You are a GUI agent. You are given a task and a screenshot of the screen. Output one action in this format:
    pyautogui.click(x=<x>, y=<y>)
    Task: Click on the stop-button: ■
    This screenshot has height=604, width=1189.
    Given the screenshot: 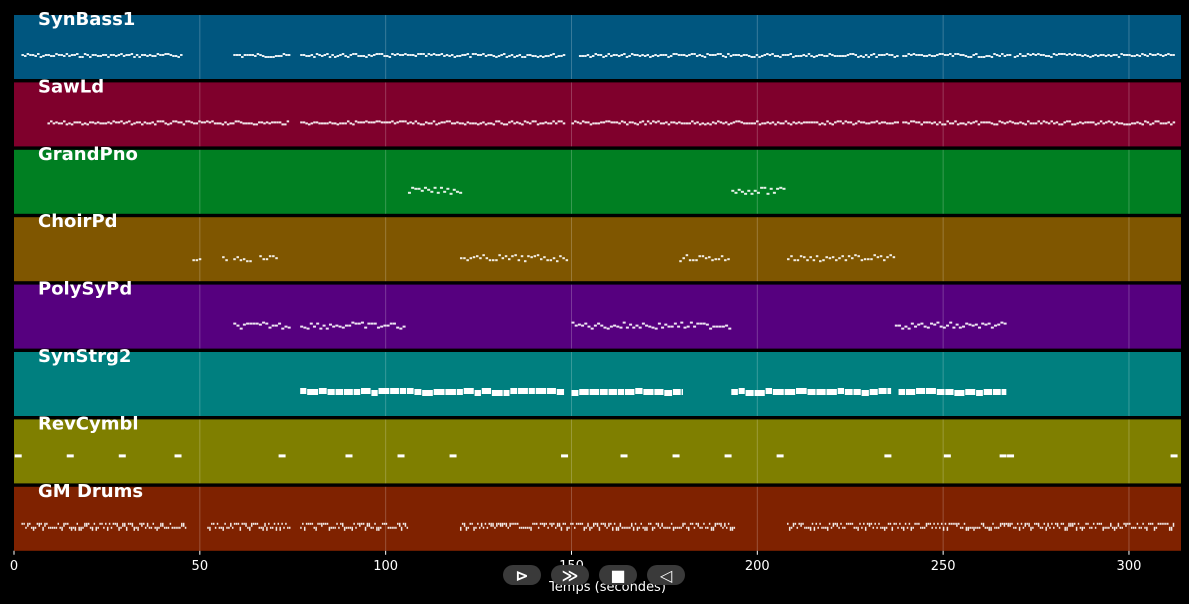 What is the action you would take?
    pyautogui.click(x=618, y=575)
    